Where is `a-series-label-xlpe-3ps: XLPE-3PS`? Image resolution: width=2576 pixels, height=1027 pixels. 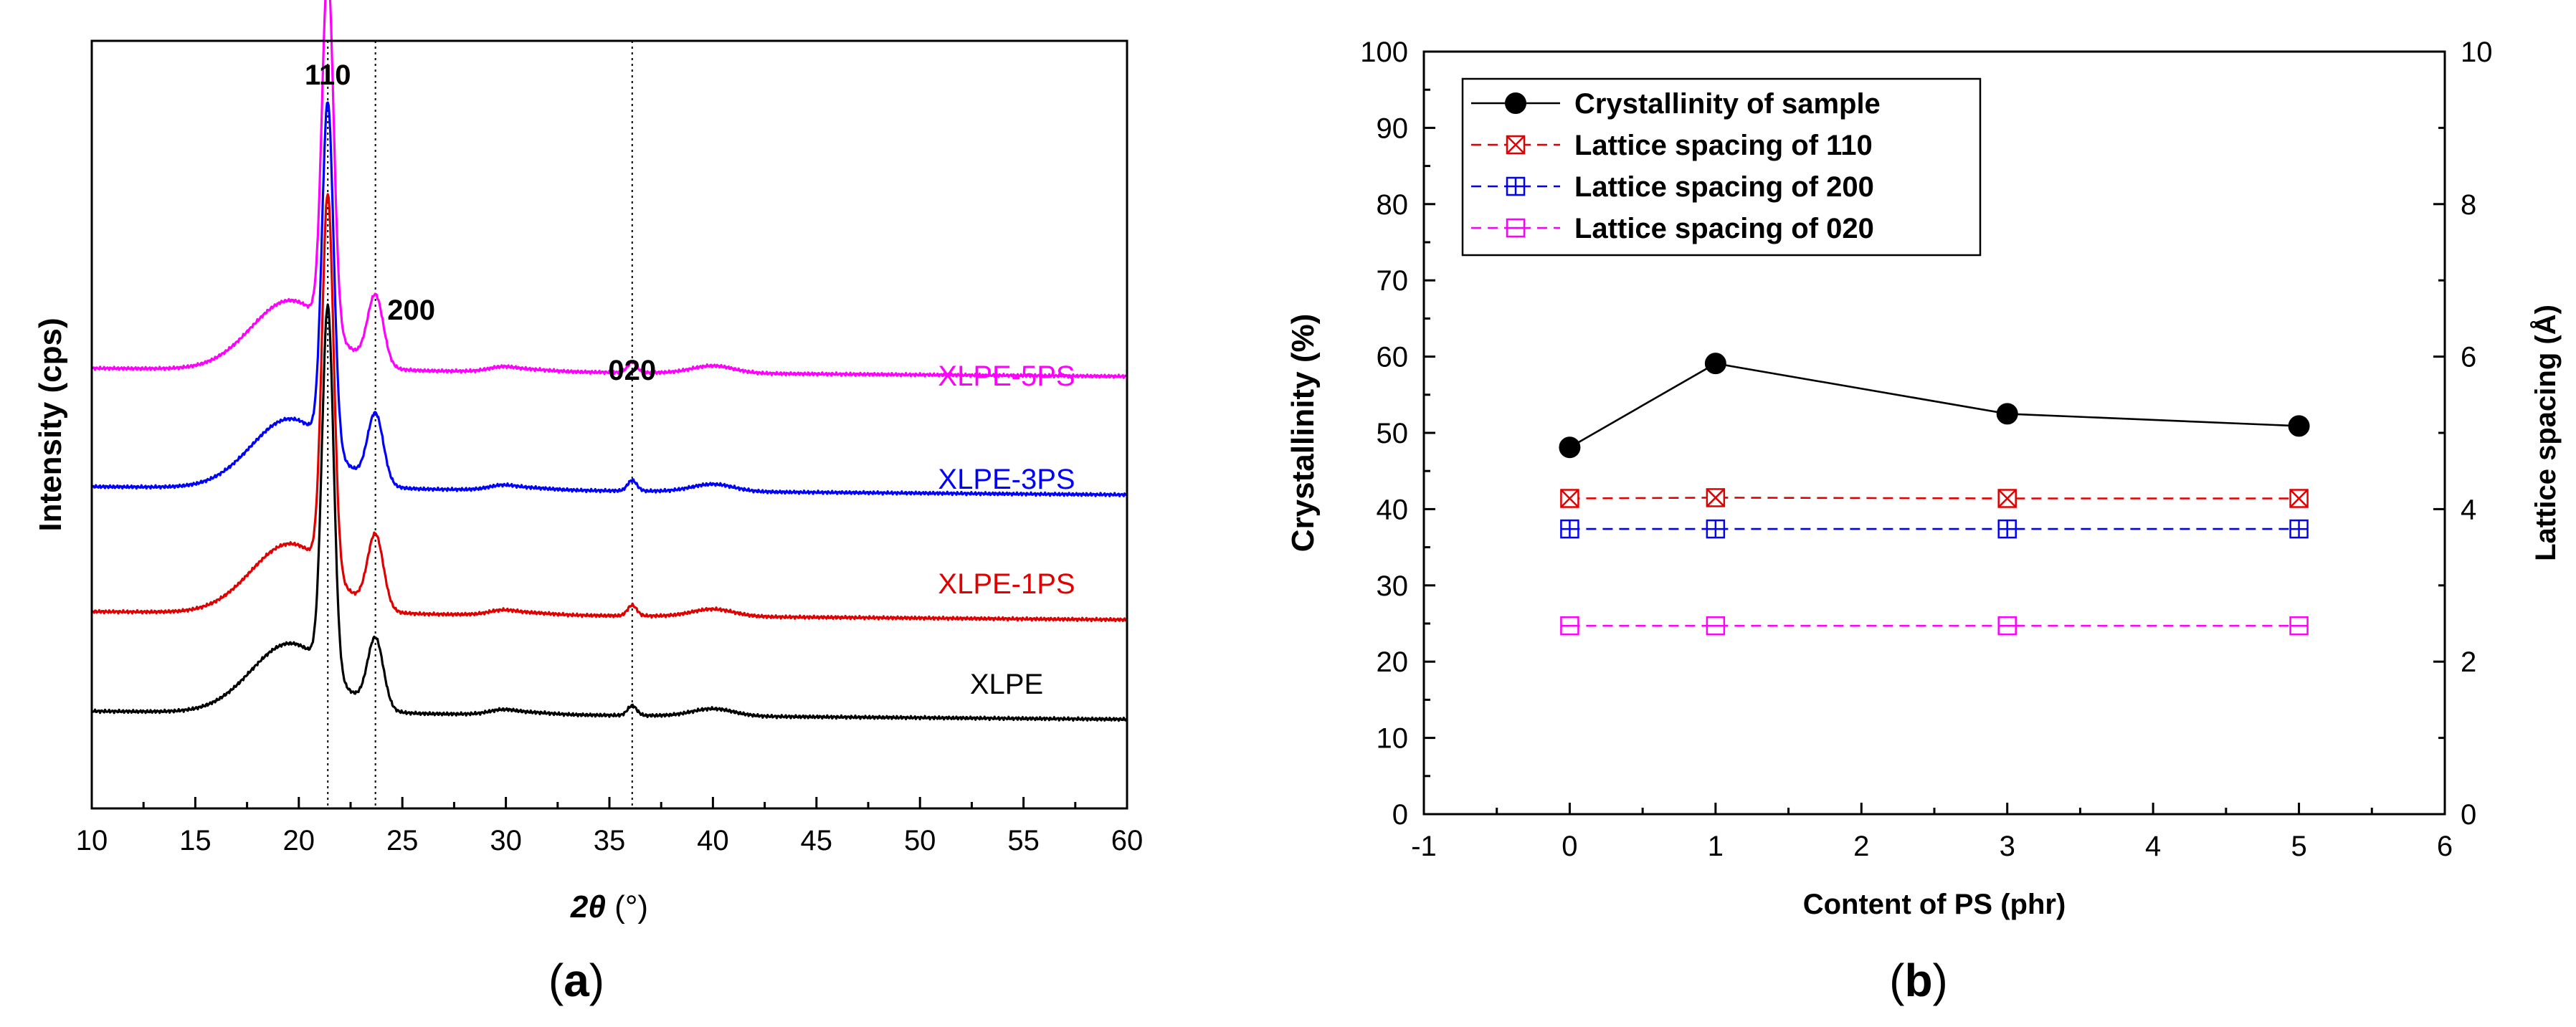 a-series-label-xlpe-3ps: XLPE-3PS is located at coordinates (1007, 479).